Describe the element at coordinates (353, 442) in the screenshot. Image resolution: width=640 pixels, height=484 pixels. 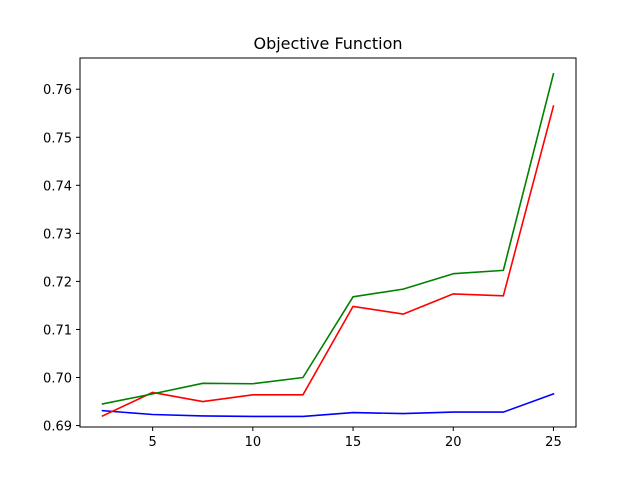
I see `x-tick-label: 15` at that location.